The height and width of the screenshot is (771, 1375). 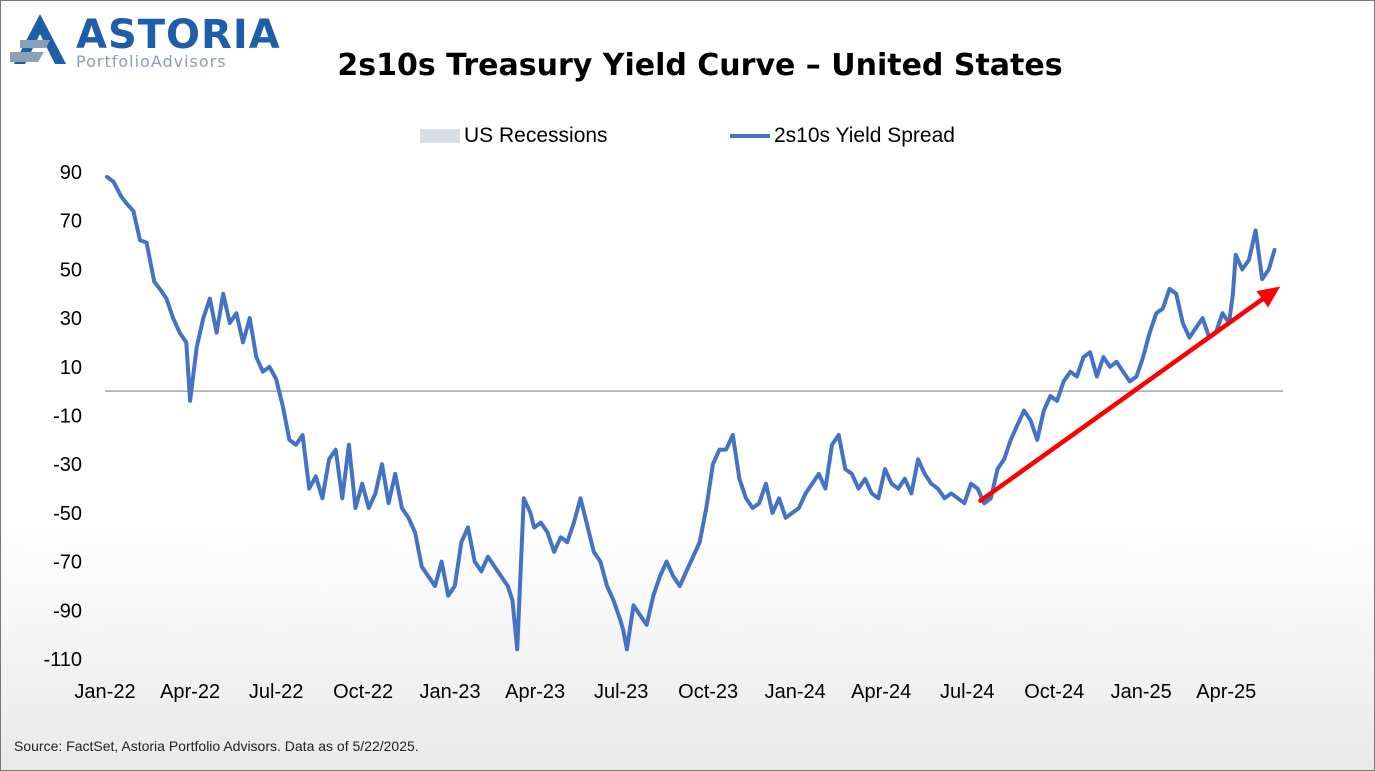 What do you see at coordinates (178, 35) in the screenshot?
I see `logo-wordmark: ASTORIA` at bounding box center [178, 35].